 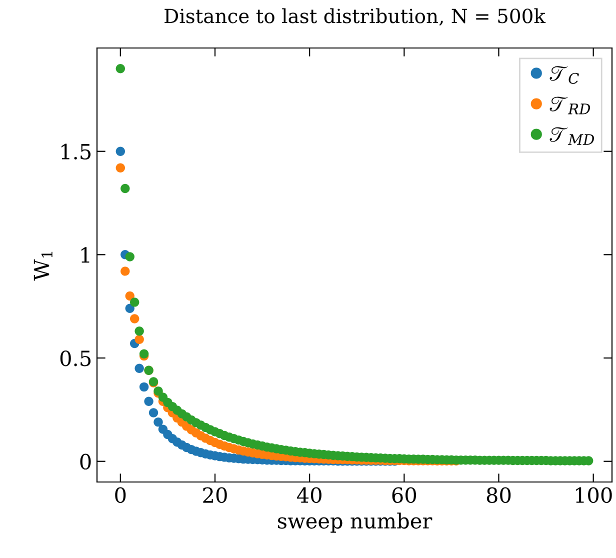 I want to click on y-tick-label: 1.5, so click(x=76, y=152).